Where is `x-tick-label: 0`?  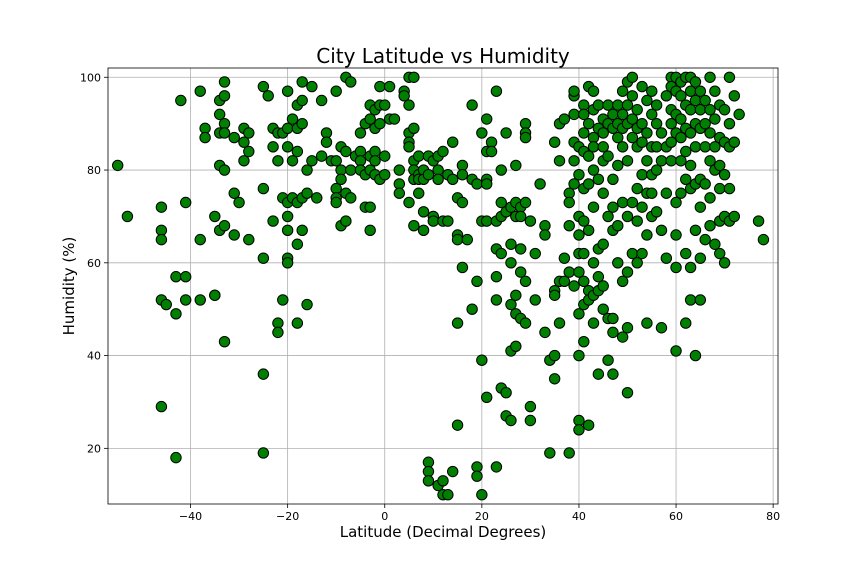 x-tick-label: 0 is located at coordinates (384, 516).